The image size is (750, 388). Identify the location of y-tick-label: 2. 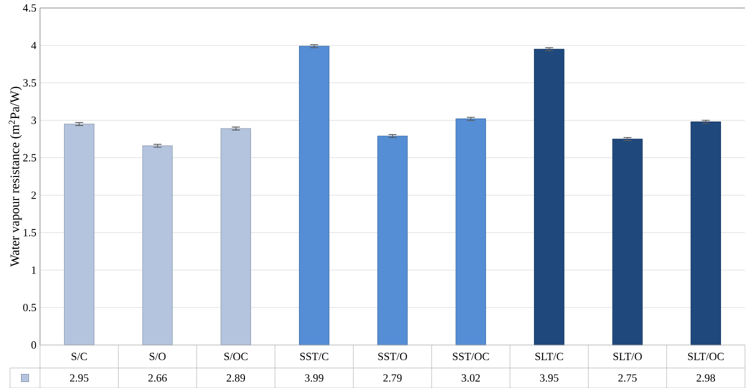
(33, 195).